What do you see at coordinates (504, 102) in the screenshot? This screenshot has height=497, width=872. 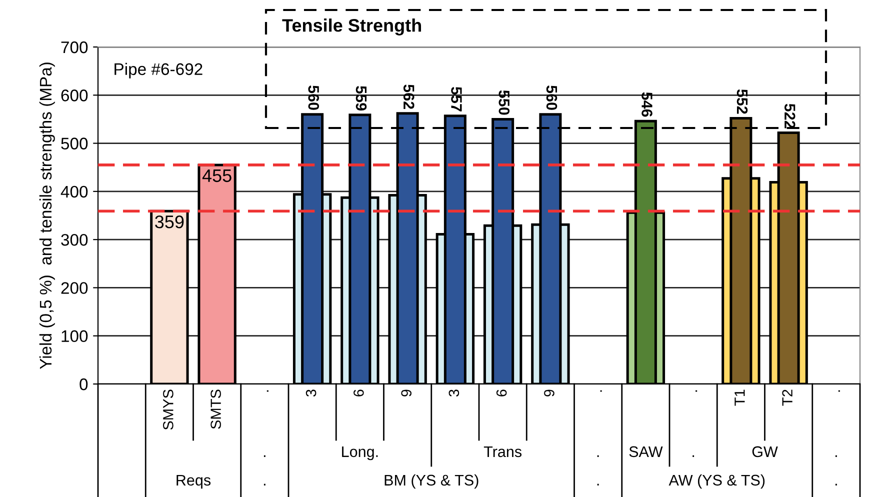 I see `data-label: 550` at bounding box center [504, 102].